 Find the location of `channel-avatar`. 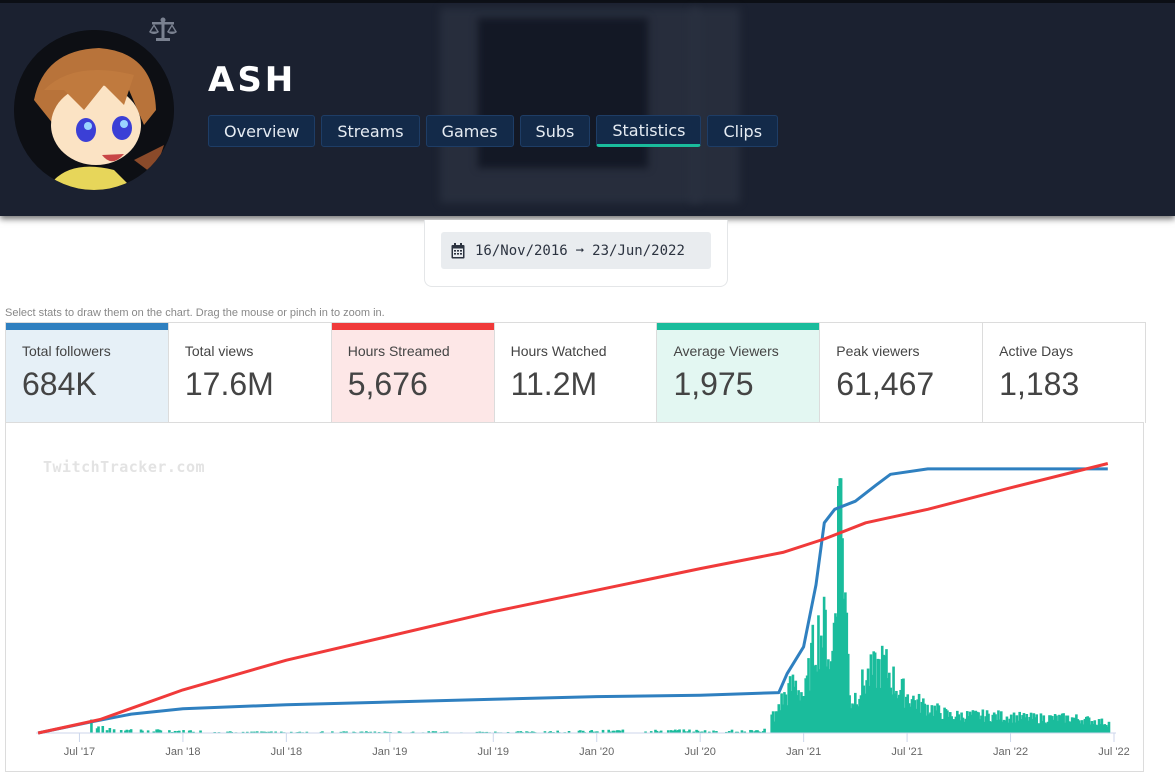

channel-avatar is located at coordinates (94, 110).